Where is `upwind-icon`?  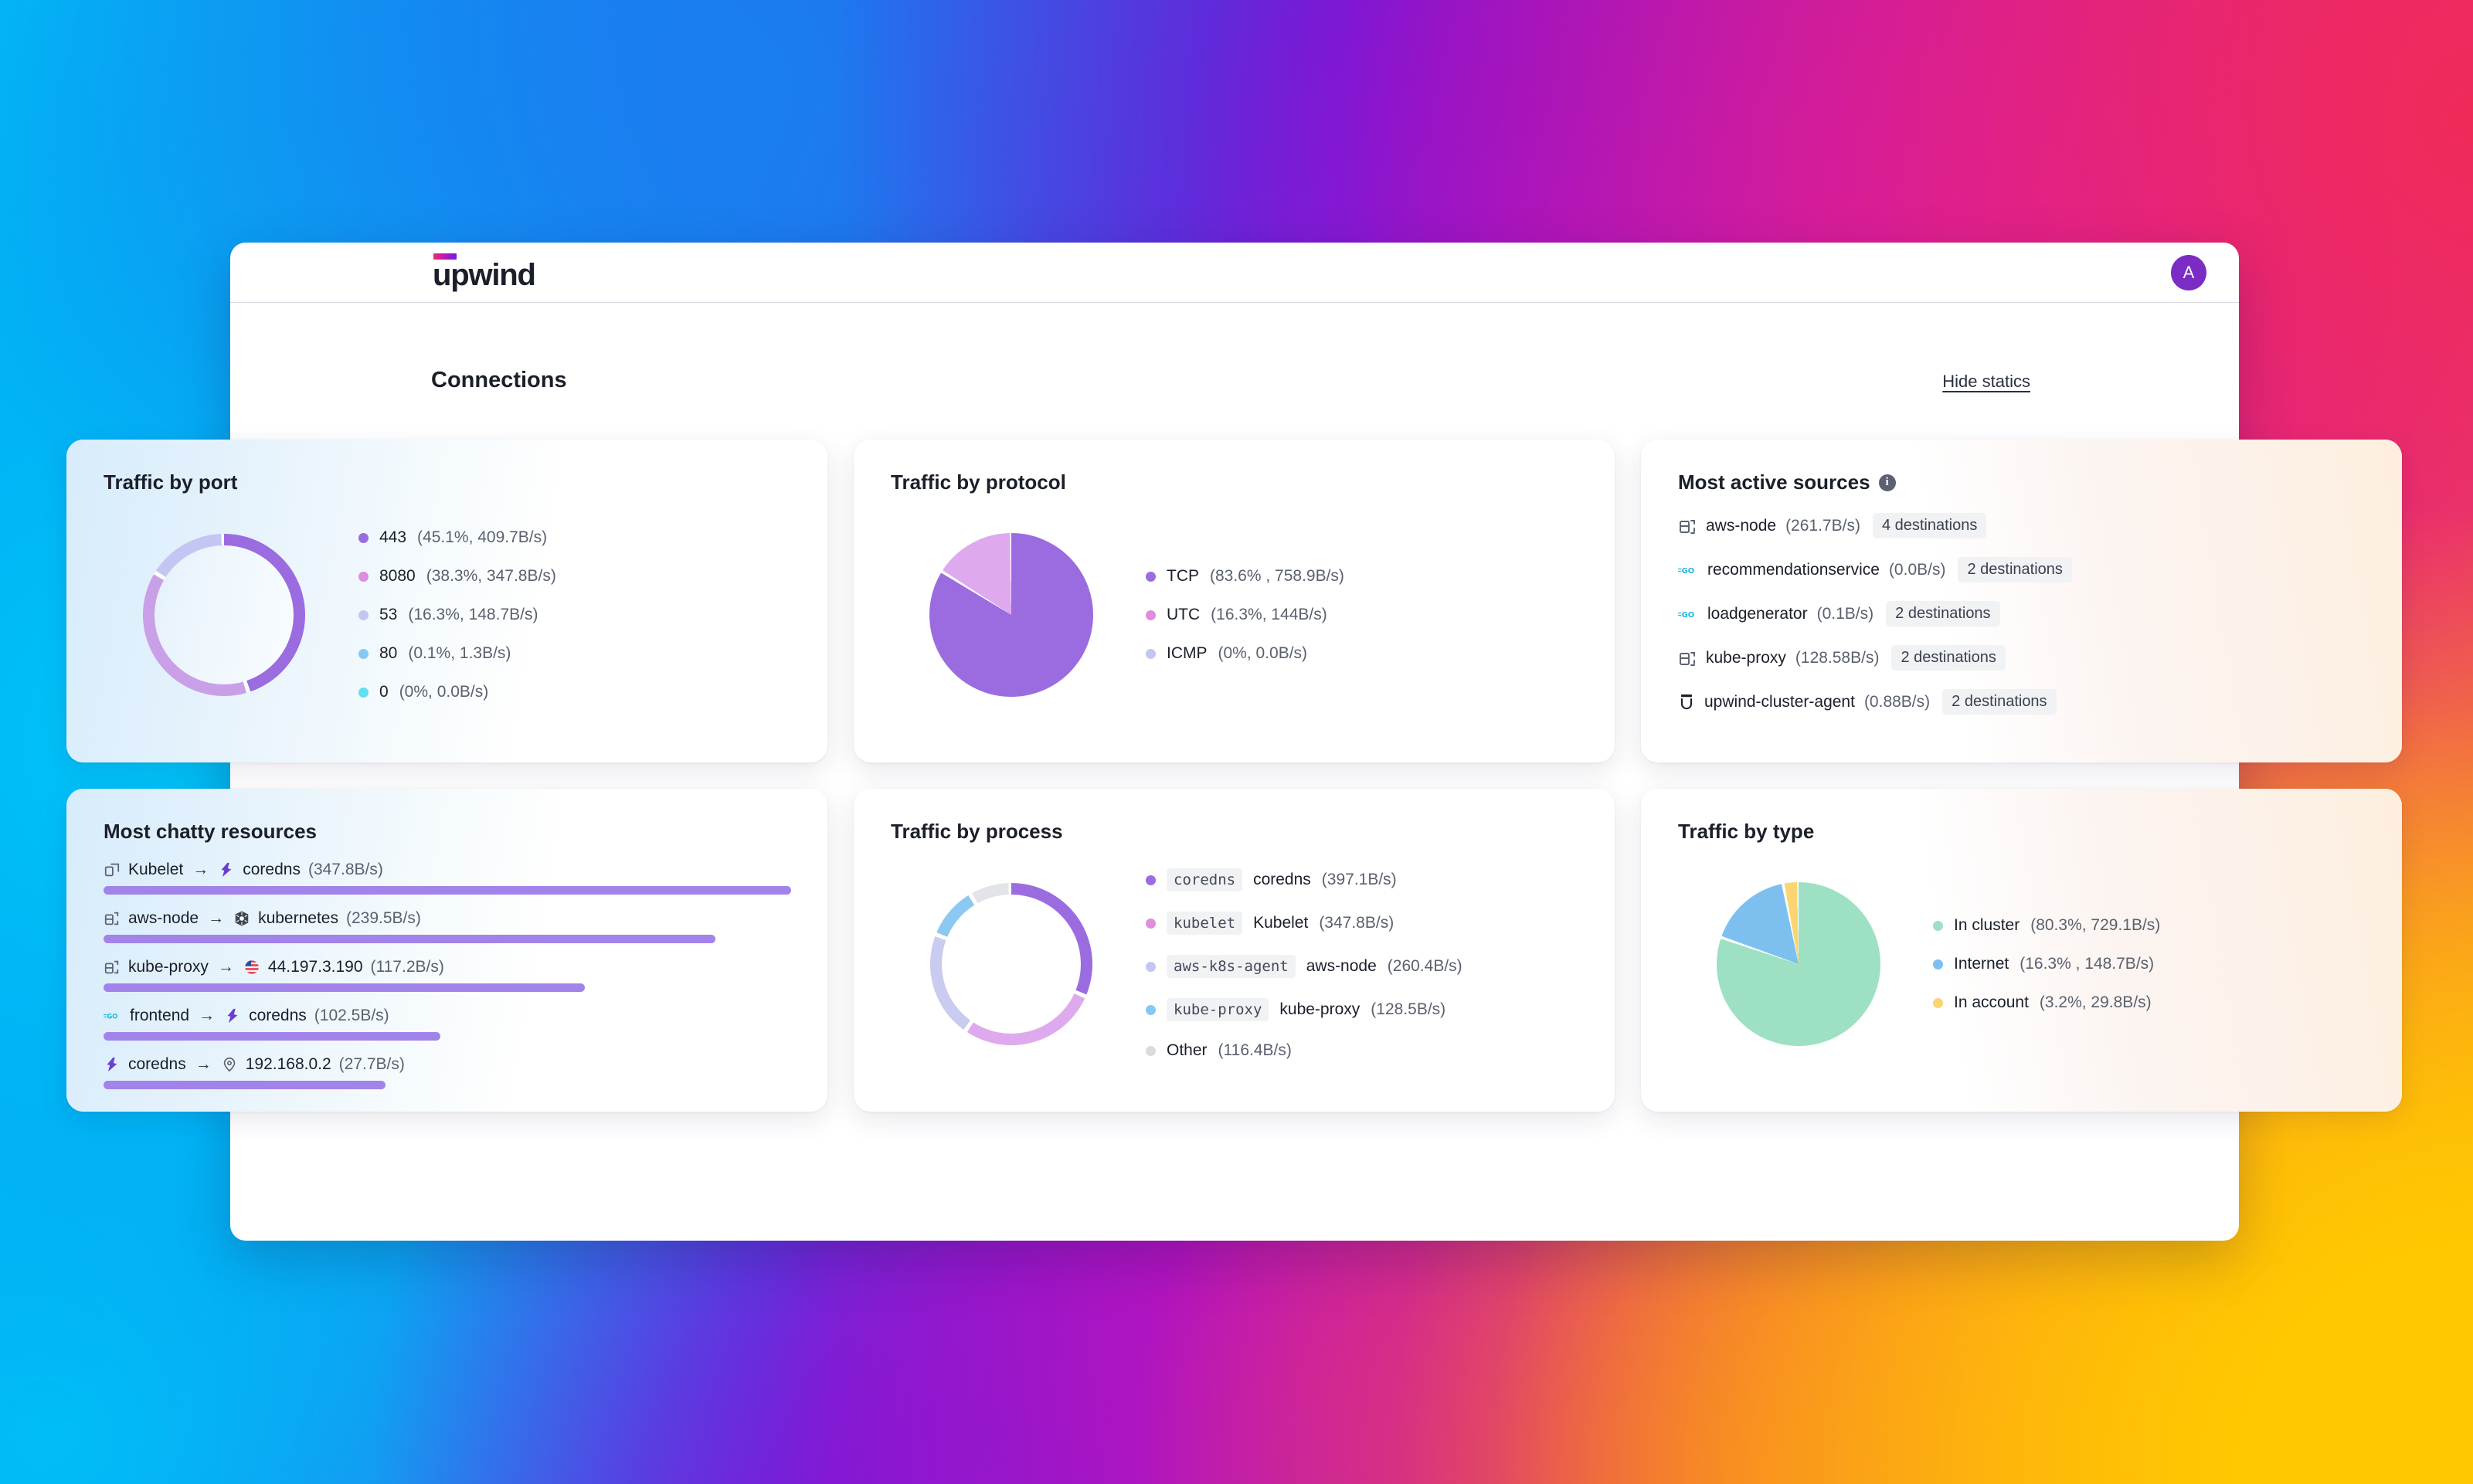
upwind-icon is located at coordinates (1686, 702).